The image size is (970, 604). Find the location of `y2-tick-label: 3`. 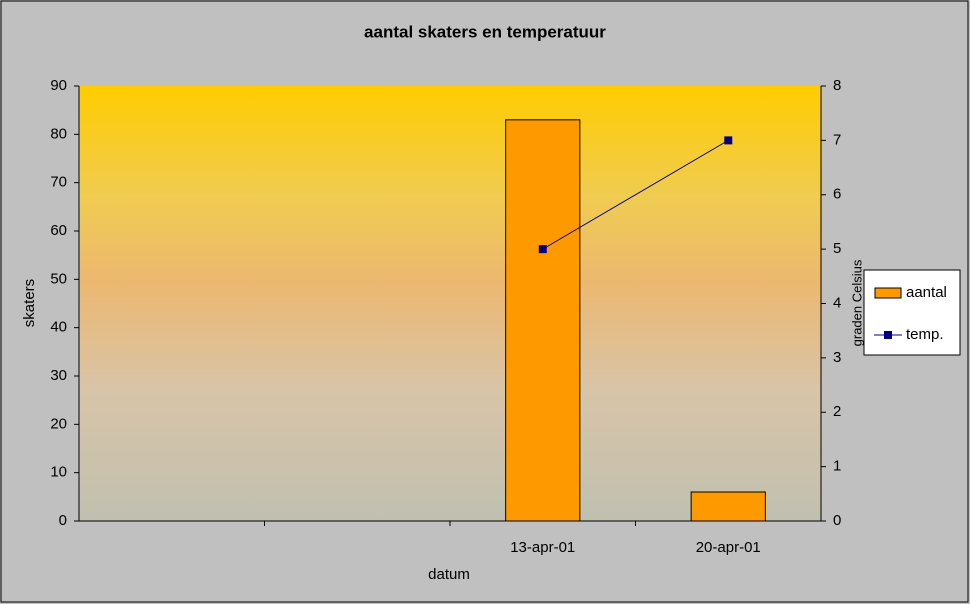

y2-tick-label: 3 is located at coordinates (837, 357).